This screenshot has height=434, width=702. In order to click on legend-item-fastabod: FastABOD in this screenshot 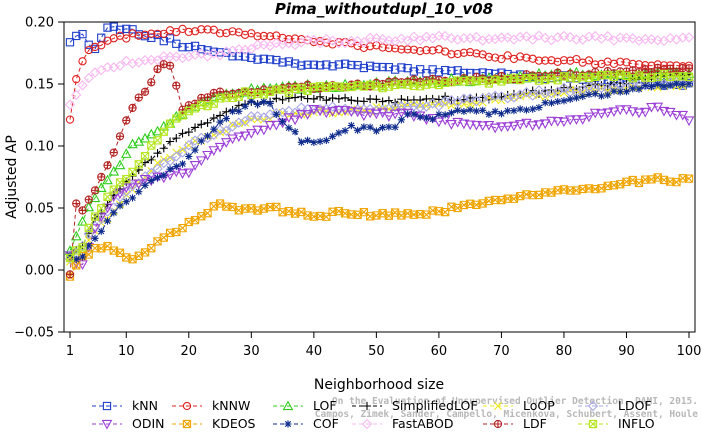, I will do `click(403, 423)`.